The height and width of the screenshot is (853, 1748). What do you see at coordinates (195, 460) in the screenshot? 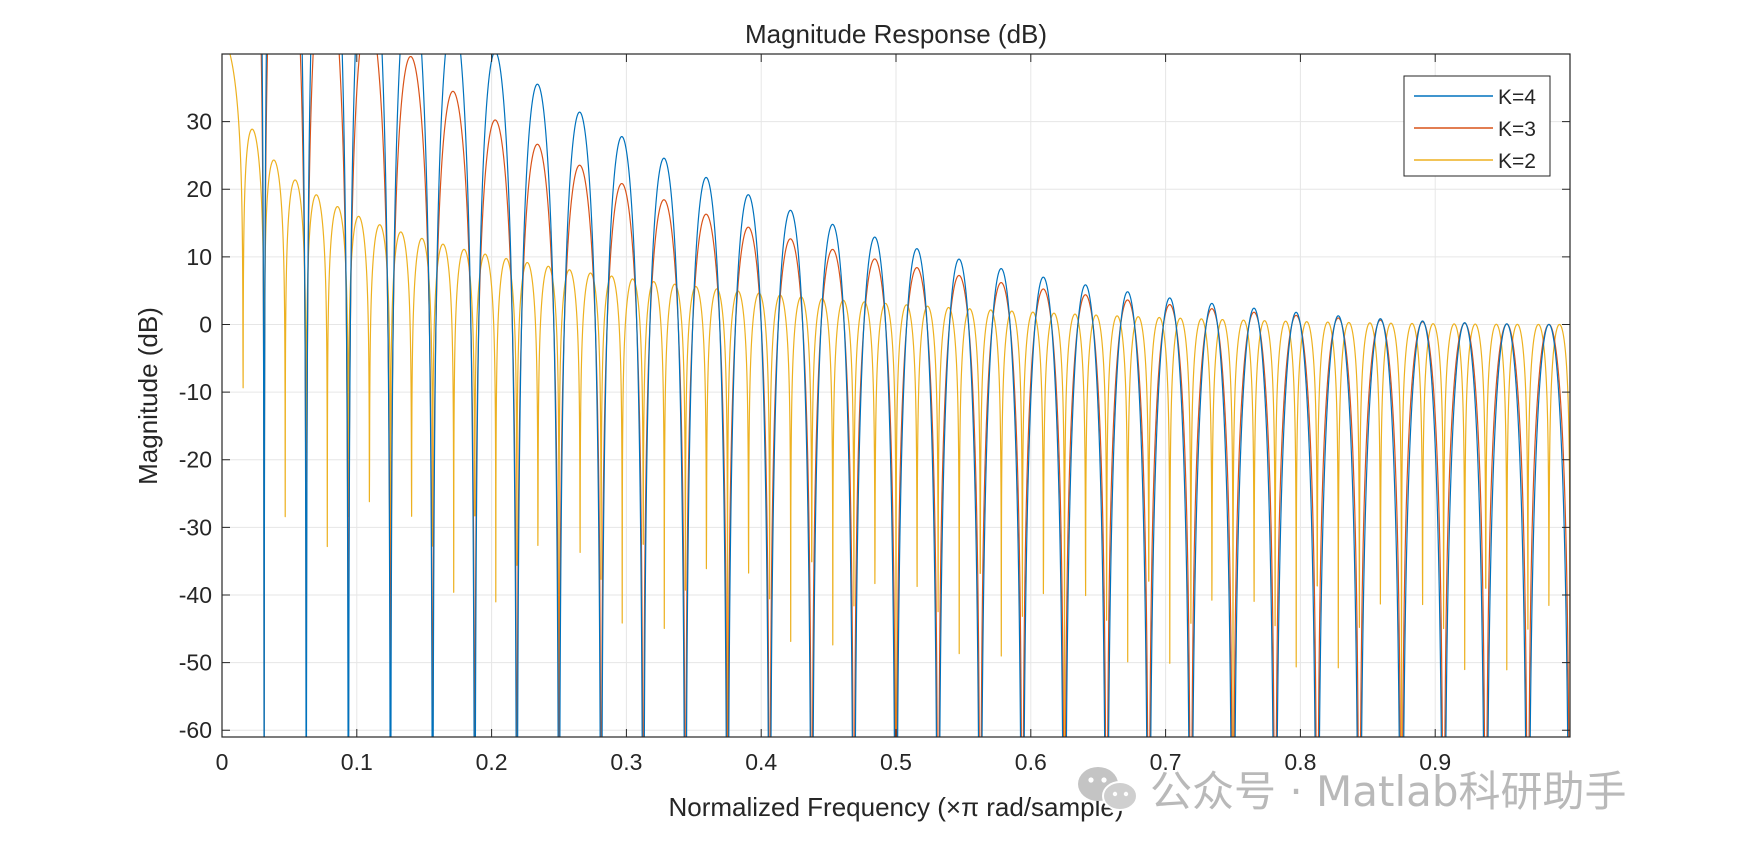
I see `y-tick-label: -20` at bounding box center [195, 460].